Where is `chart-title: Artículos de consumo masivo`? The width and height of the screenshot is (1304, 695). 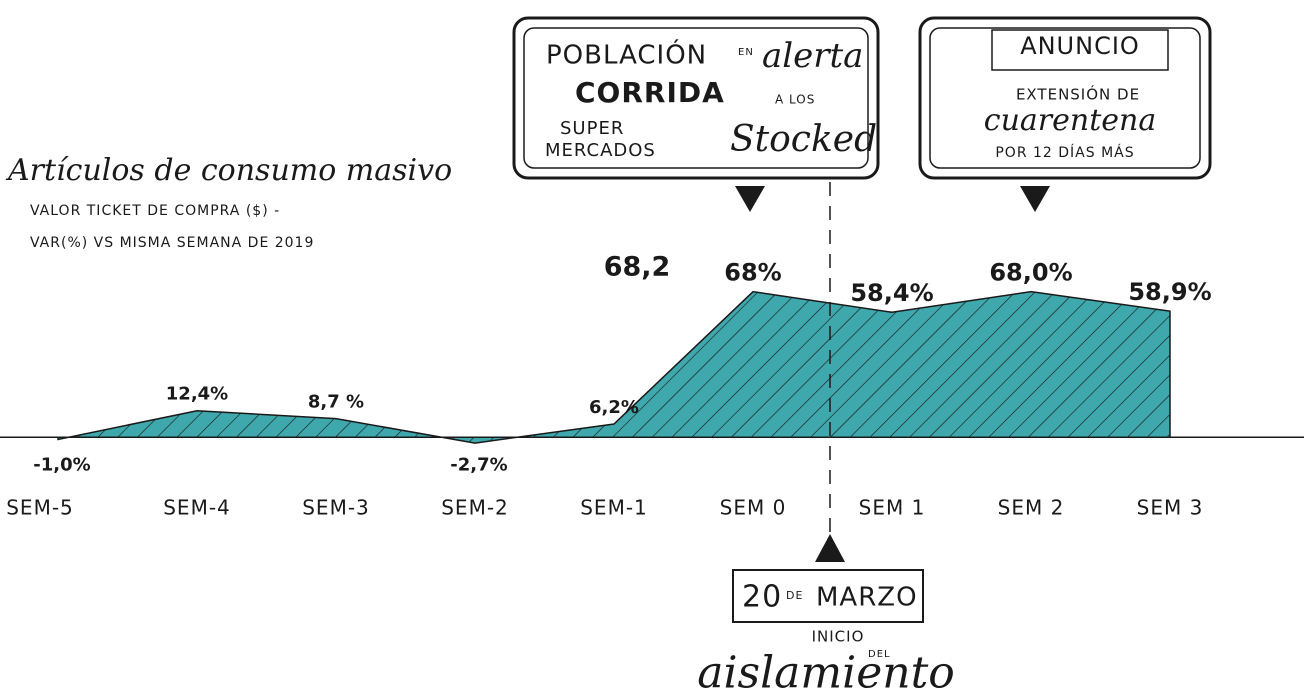 chart-title: Artículos de consumo masivo is located at coordinates (228, 170).